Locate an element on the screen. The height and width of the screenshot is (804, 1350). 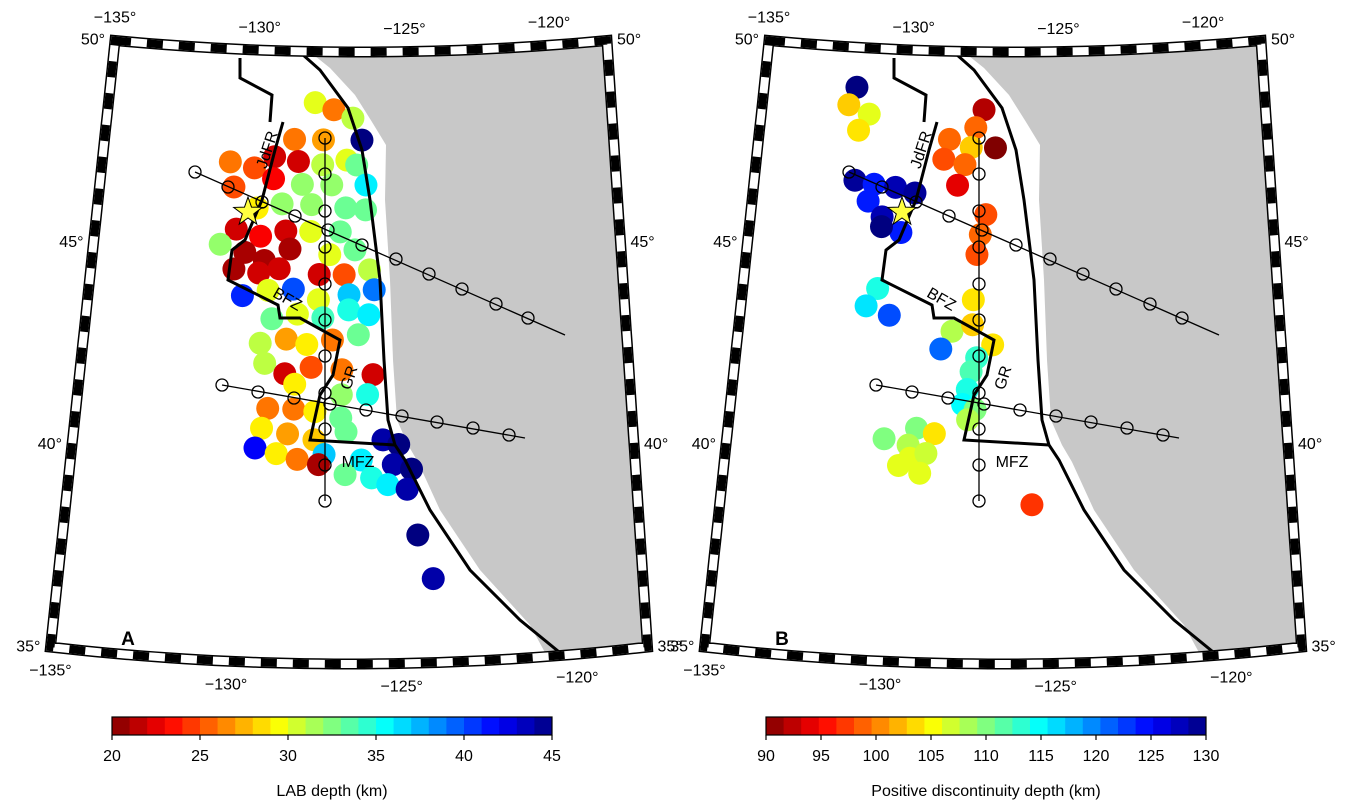
colorbar-tick-label: 40 is located at coordinates (464, 756).